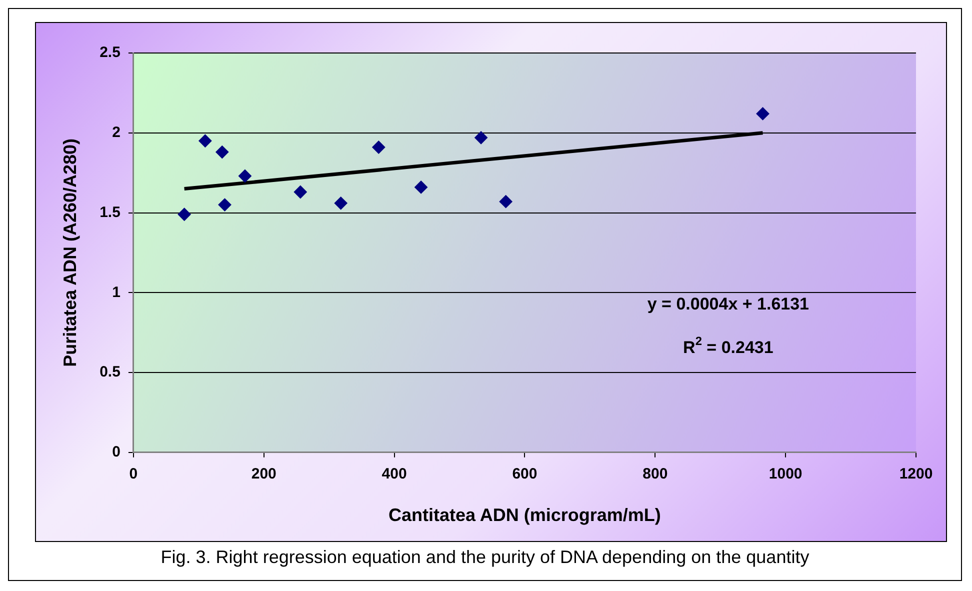 The image size is (972, 591). Describe the element at coordinates (116, 452) in the screenshot. I see `y-tick-label: 0` at that location.